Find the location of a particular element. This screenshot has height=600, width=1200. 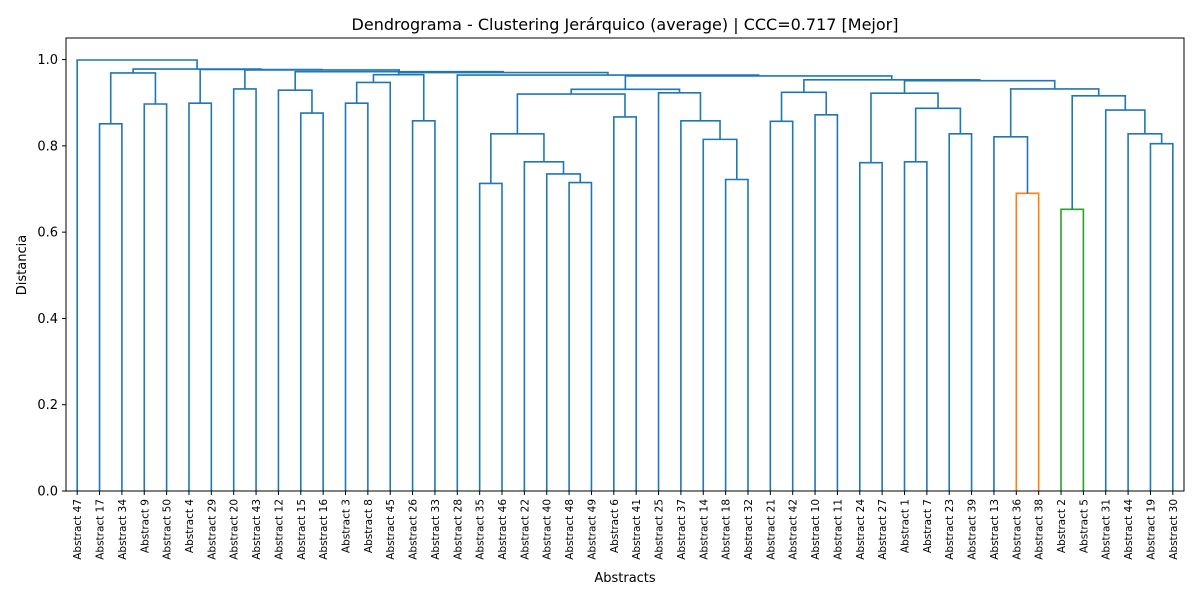

y-tick-label: 0.6 is located at coordinates (47, 233).